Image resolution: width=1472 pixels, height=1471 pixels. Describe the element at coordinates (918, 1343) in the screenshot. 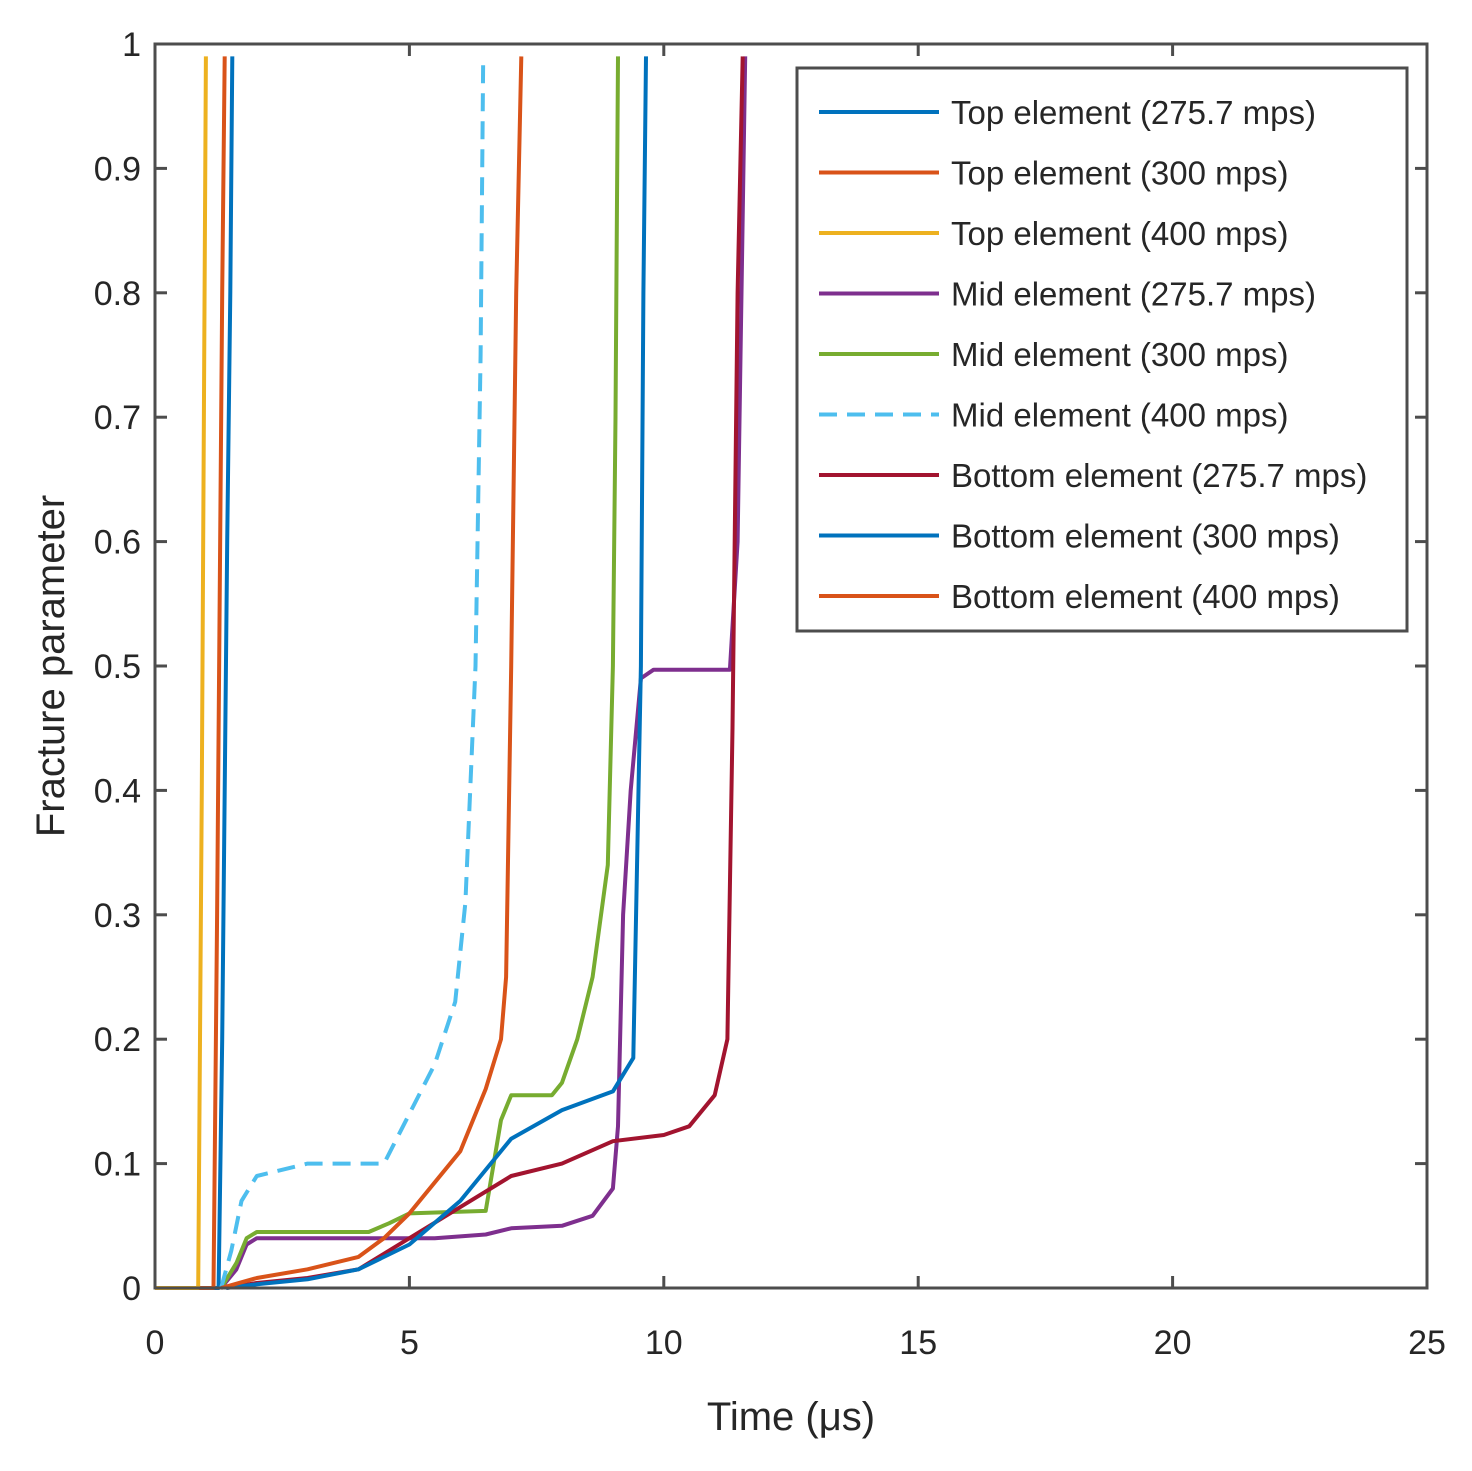

I see `x-tick-label: 15` at that location.